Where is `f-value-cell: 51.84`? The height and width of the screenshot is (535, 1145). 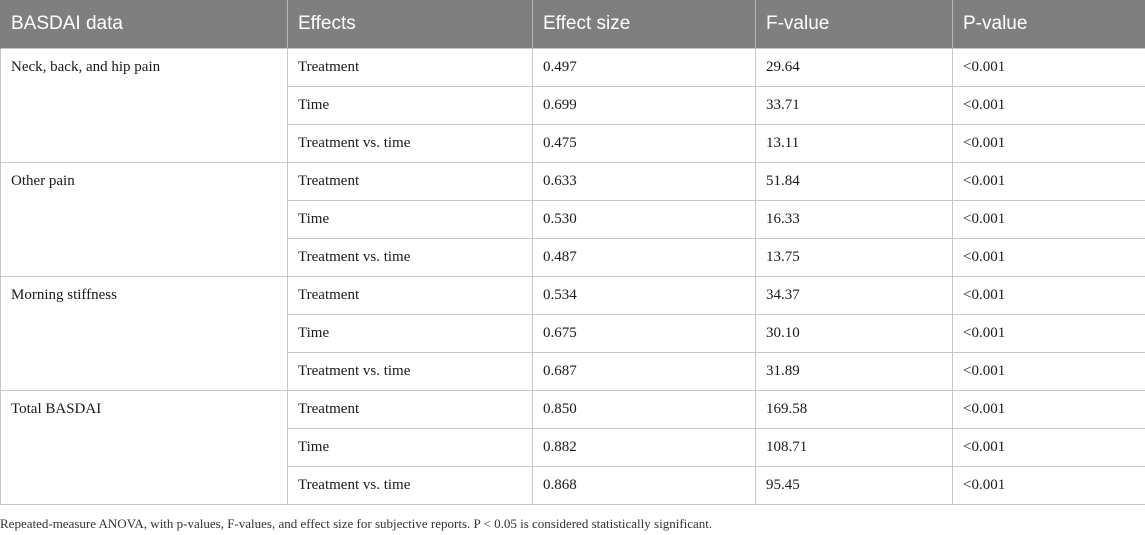 f-value-cell: 51.84 is located at coordinates (854, 181).